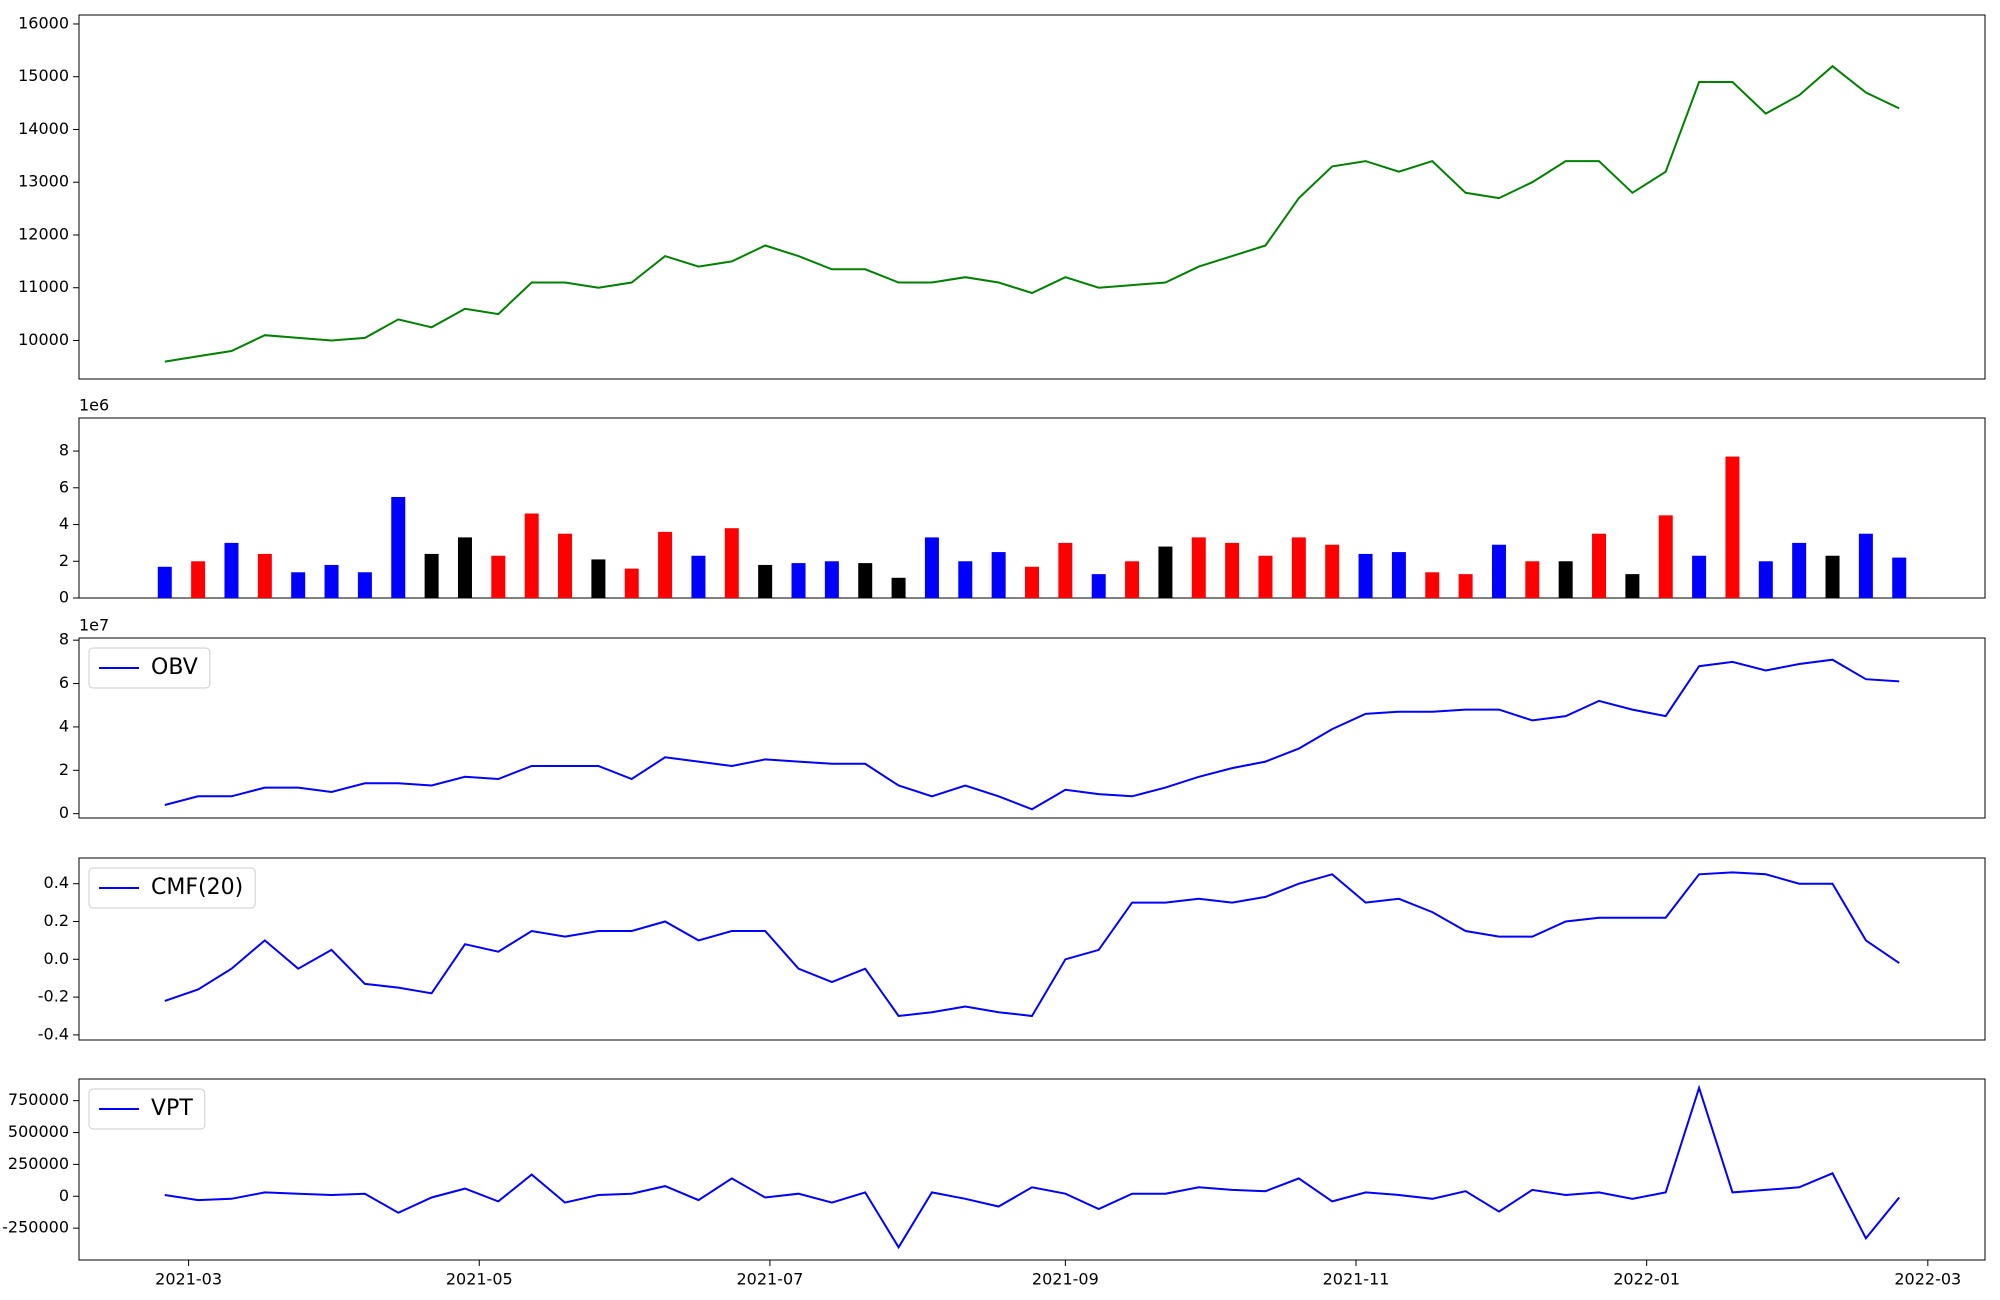 The width and height of the screenshot is (2000, 1300). I want to click on x-tick-label: 2021-09, so click(1065, 1279).